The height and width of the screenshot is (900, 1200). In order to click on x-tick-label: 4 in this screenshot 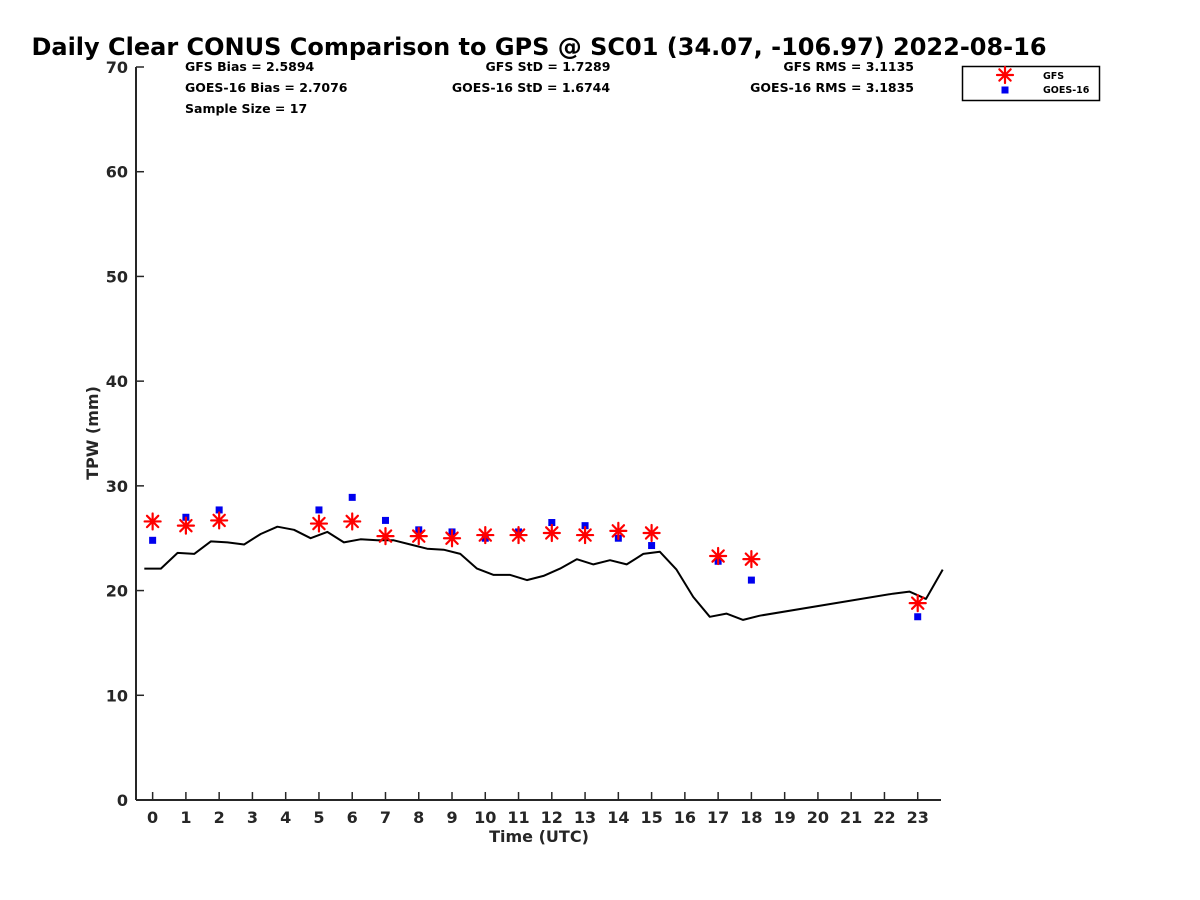, I will do `click(285, 817)`.